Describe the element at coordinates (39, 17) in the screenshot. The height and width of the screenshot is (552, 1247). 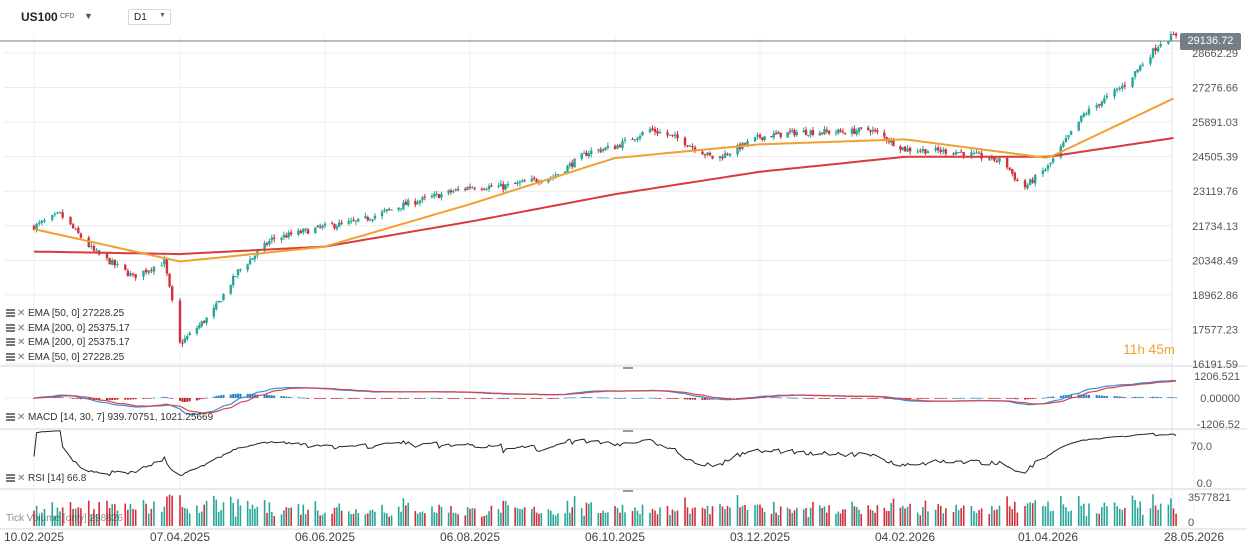
I see `symbol-name: US100` at that location.